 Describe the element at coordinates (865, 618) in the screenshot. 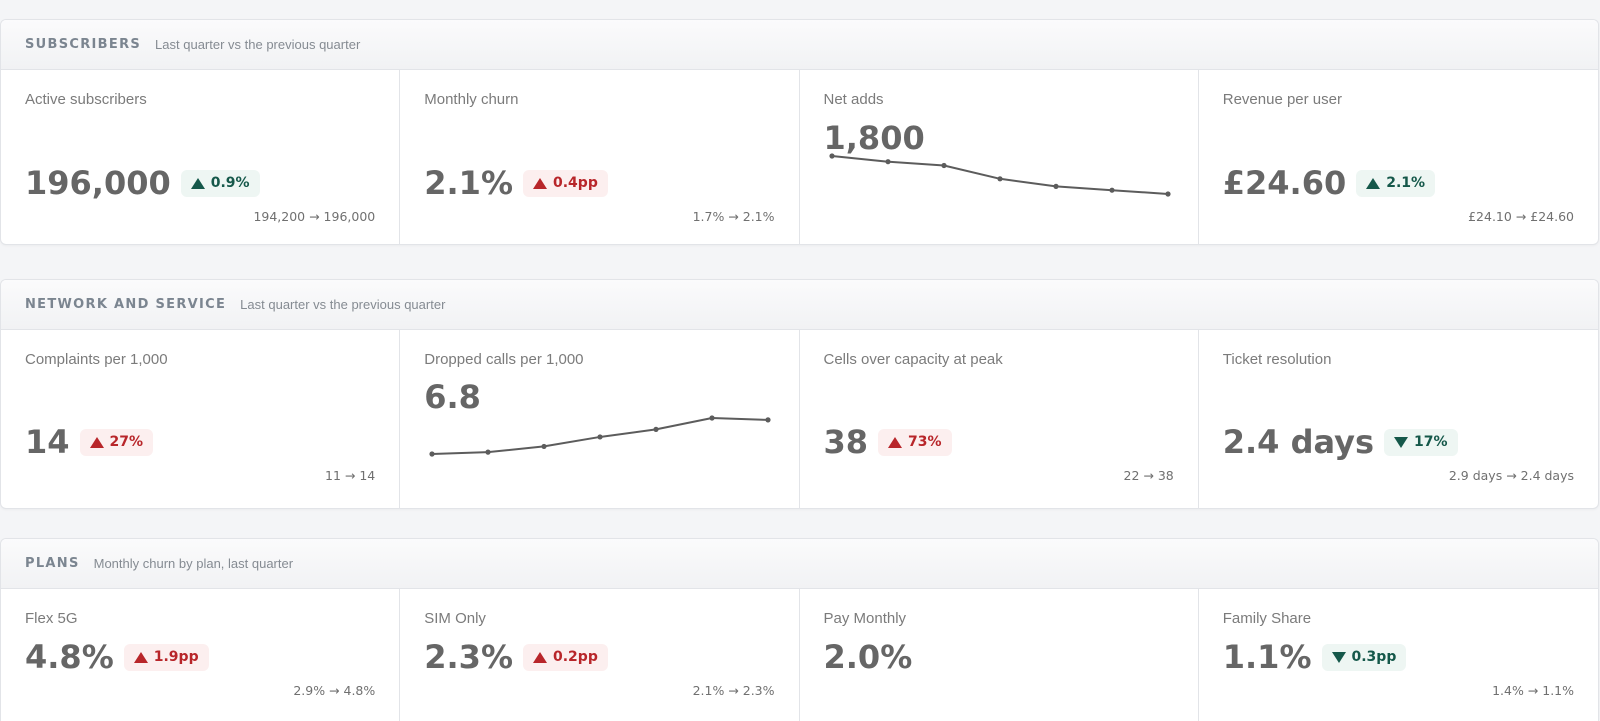

I see `kpi-label: Pay Monthly` at that location.